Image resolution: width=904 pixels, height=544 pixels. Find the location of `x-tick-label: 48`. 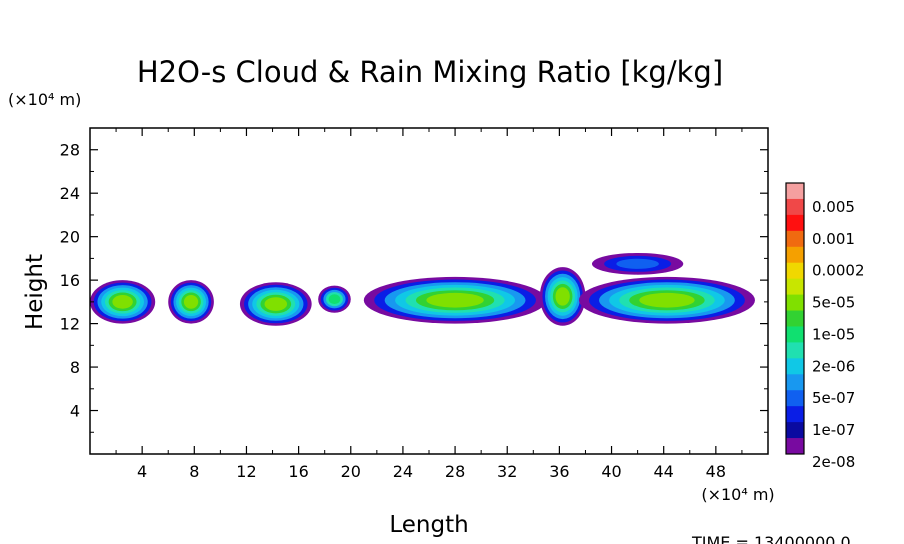

x-tick-label: 48 is located at coordinates (716, 471).